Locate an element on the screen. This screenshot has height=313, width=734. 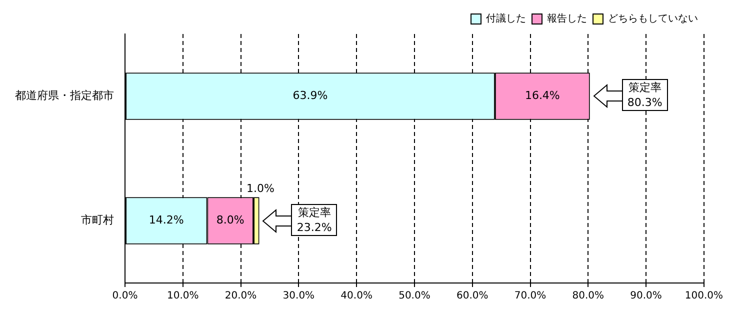
y-tick-label: 都道府県・指定都市 is located at coordinates (64, 95).